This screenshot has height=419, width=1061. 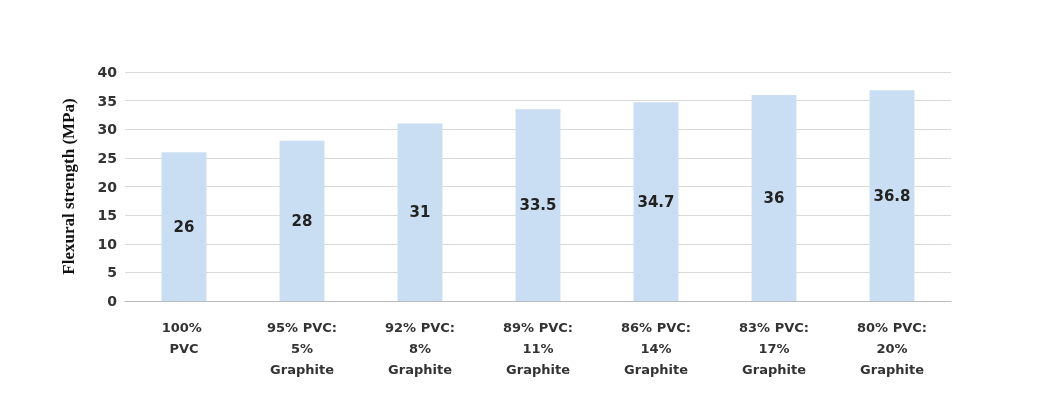 I want to click on x-tick-label: 92% PVC: 8% Graphite, so click(x=420, y=348).